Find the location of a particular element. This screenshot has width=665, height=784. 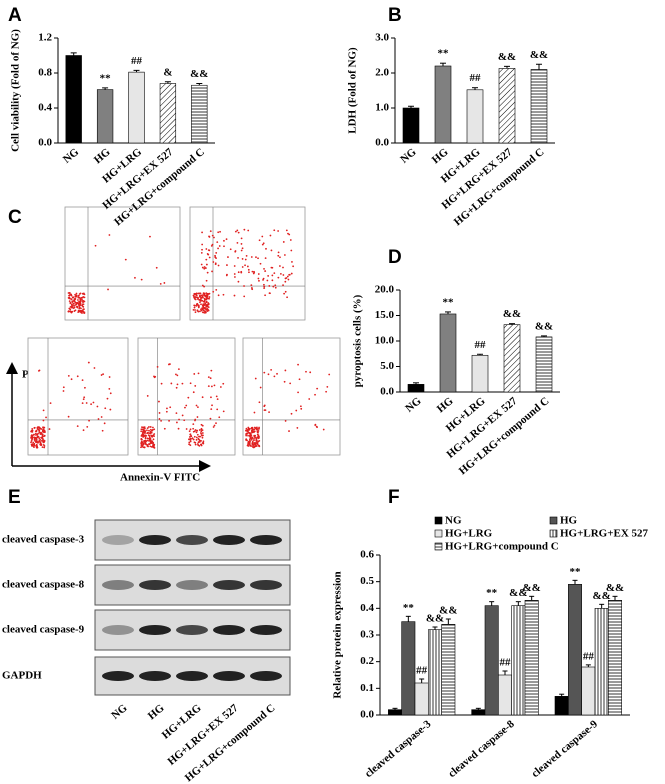

annotation: && is located at coordinates (435, 619).